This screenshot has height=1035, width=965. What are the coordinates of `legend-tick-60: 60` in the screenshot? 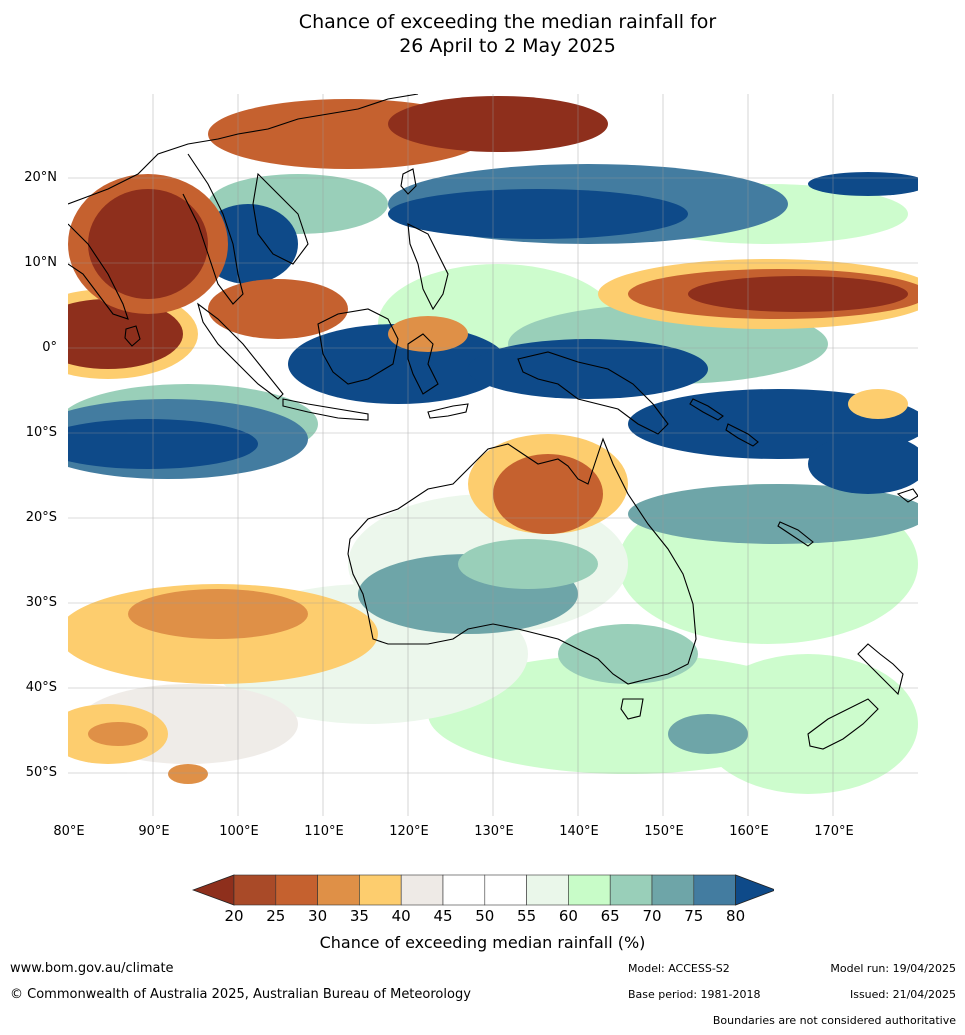 It's located at (568, 916).